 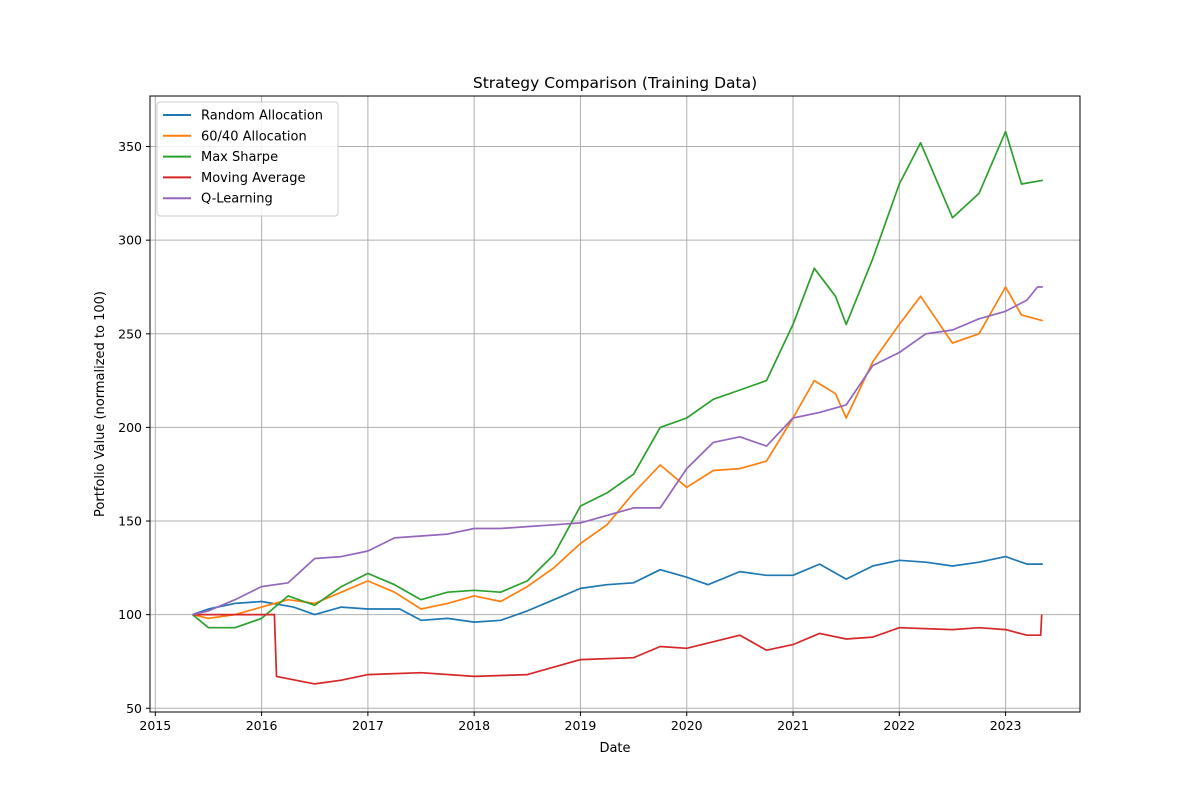 What do you see at coordinates (617, 589) in the screenshot?
I see `series-line-random-allocation` at bounding box center [617, 589].